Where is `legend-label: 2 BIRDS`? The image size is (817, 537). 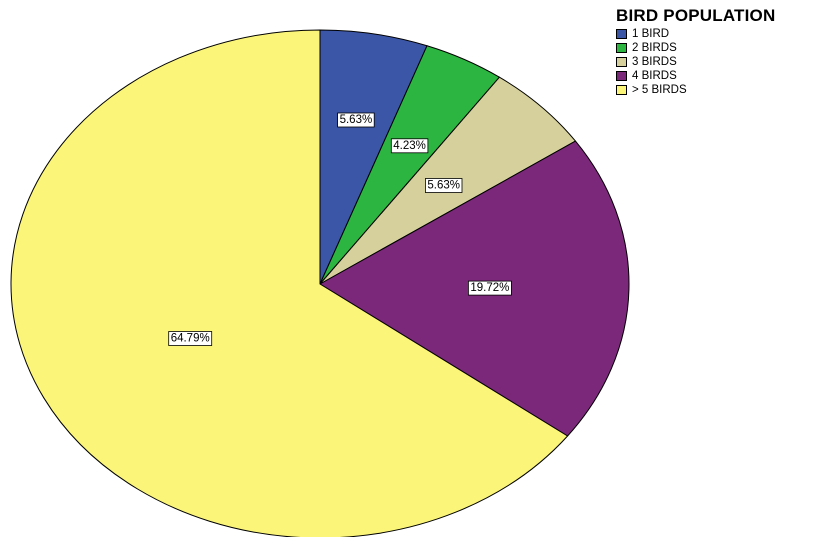 legend-label: 2 BIRDS is located at coordinates (654, 48).